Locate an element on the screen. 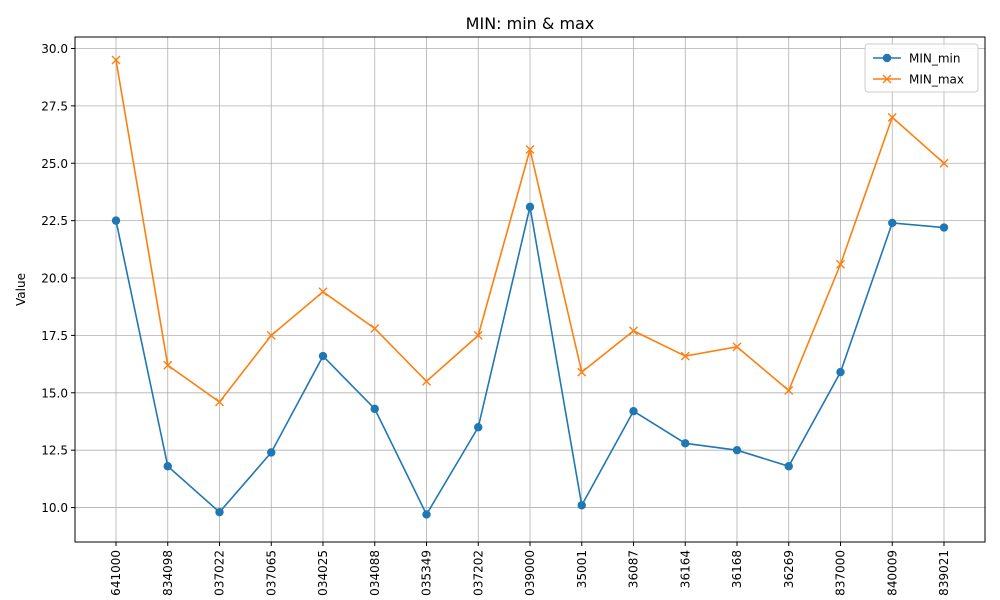 The height and width of the screenshot is (600, 1000). legend-marker-MIN_max is located at coordinates (887, 79).